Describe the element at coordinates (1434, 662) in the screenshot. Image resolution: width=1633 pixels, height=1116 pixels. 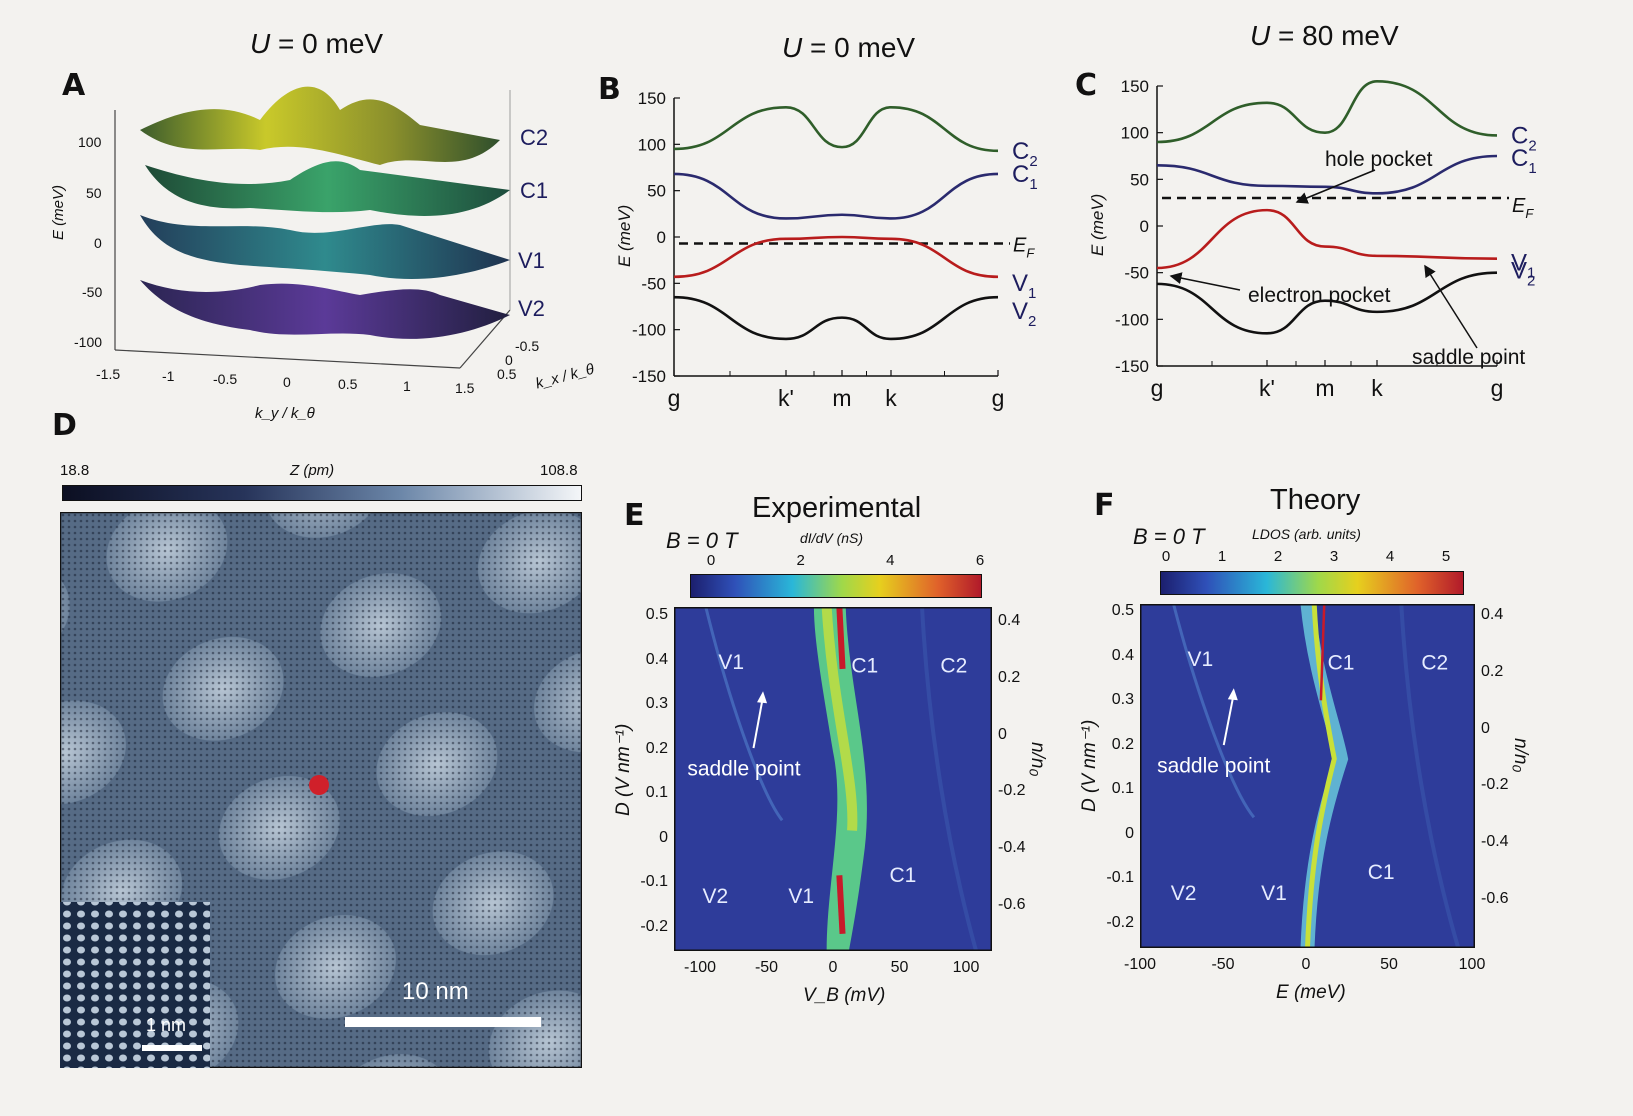
I see `region-label-c2: C2` at that location.